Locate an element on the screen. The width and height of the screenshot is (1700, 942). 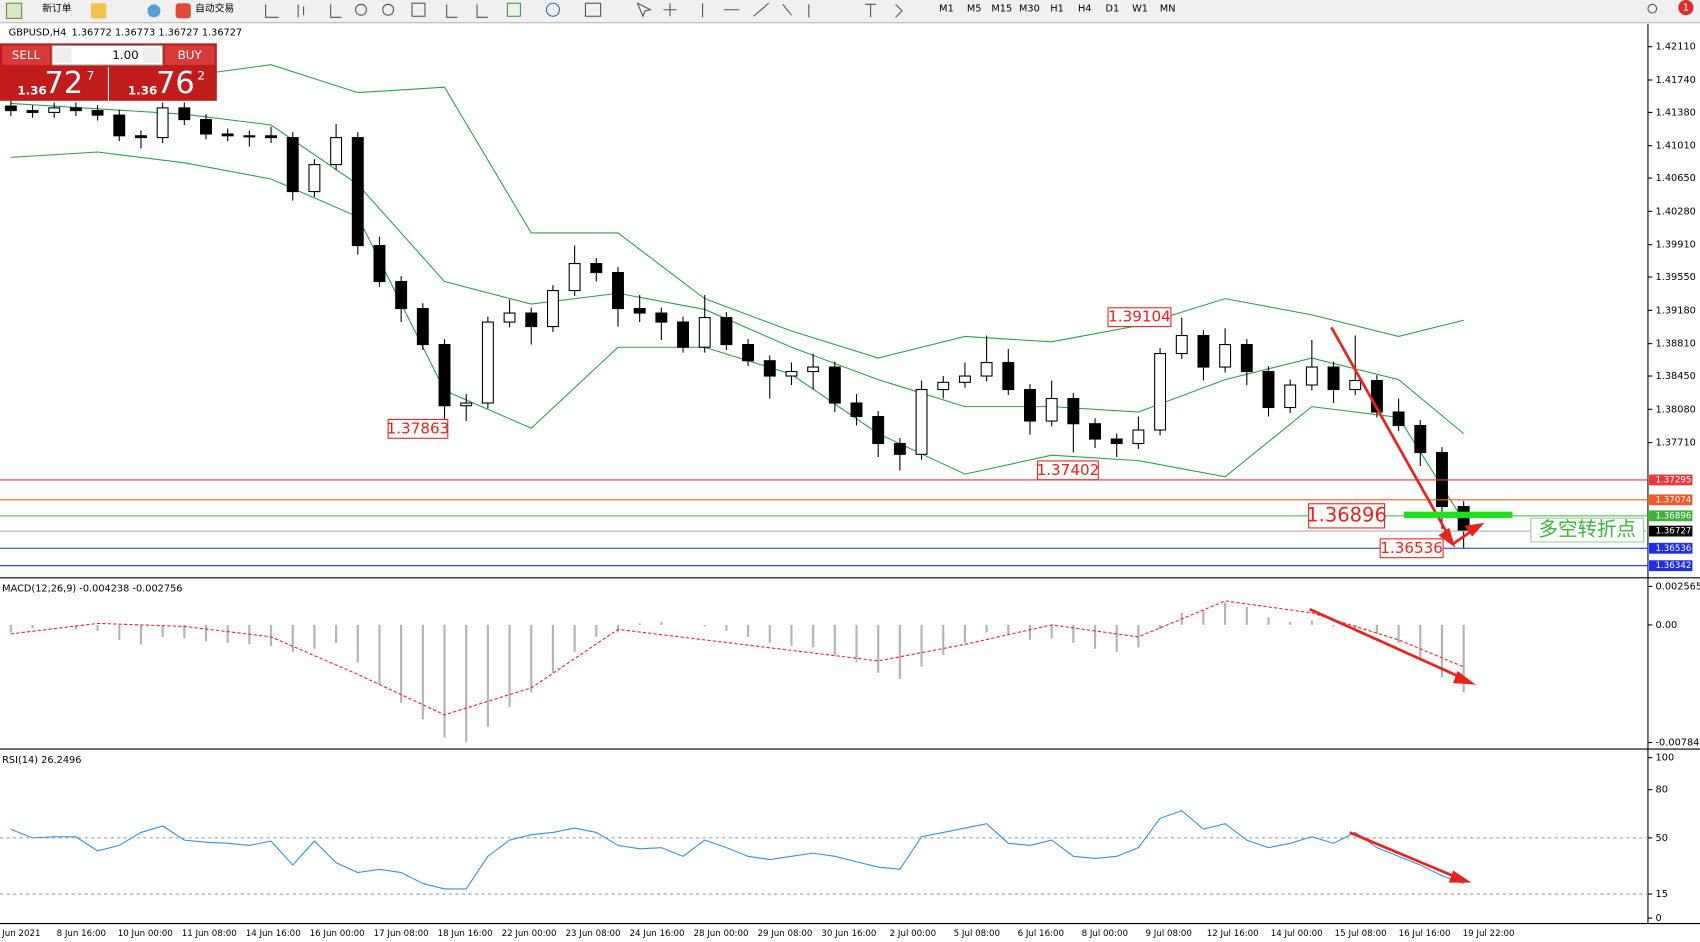
notification-count: 1 is located at coordinates (1686, 8).